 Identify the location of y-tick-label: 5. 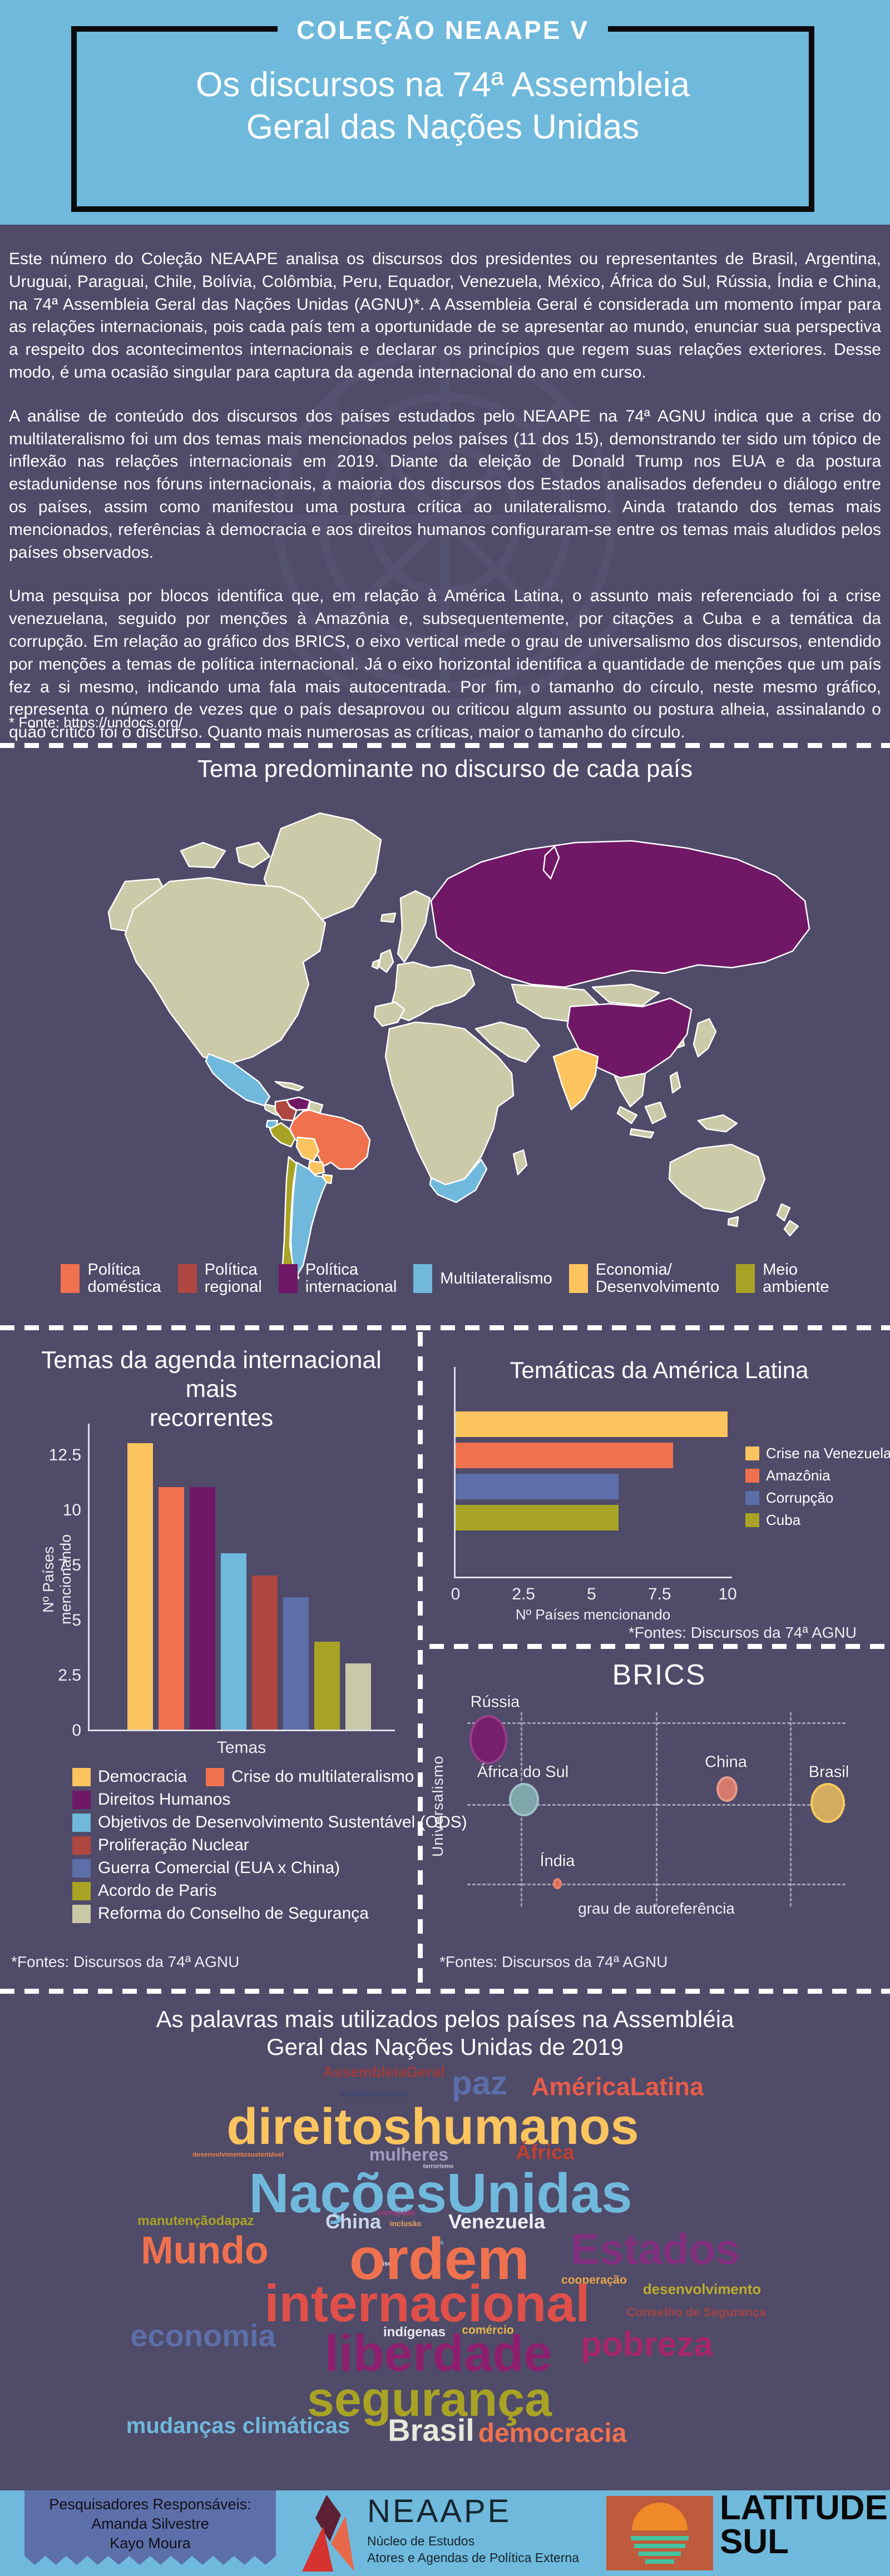
(76, 1620).